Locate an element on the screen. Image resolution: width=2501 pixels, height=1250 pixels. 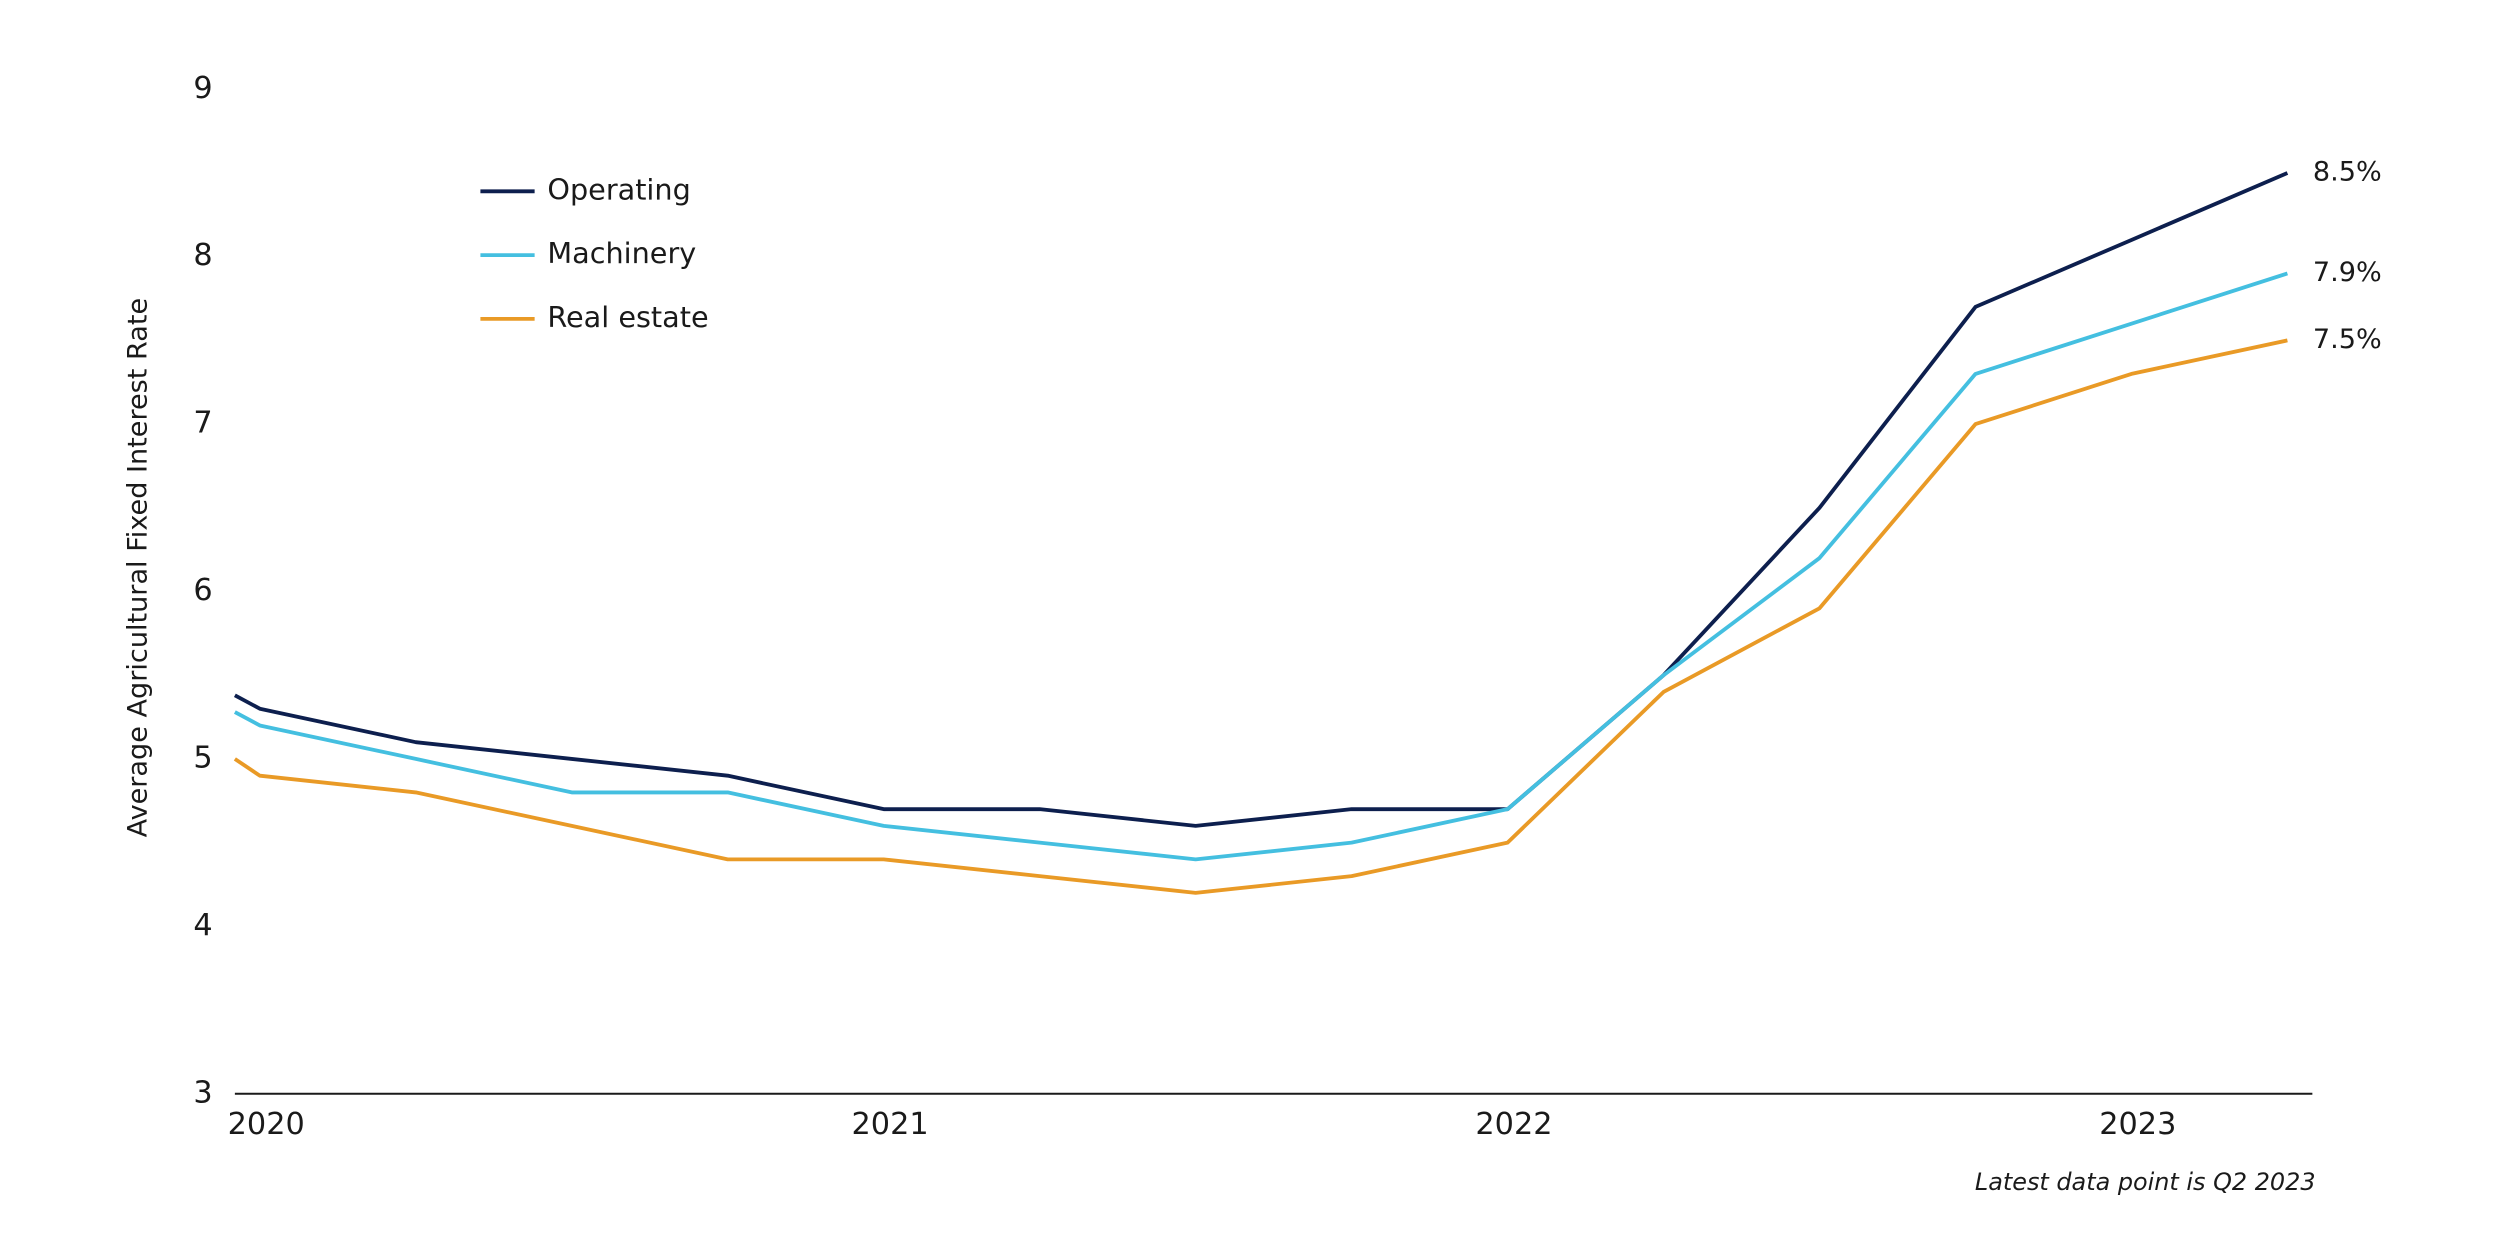
data-label: 8.5% is located at coordinates (2347, 171).